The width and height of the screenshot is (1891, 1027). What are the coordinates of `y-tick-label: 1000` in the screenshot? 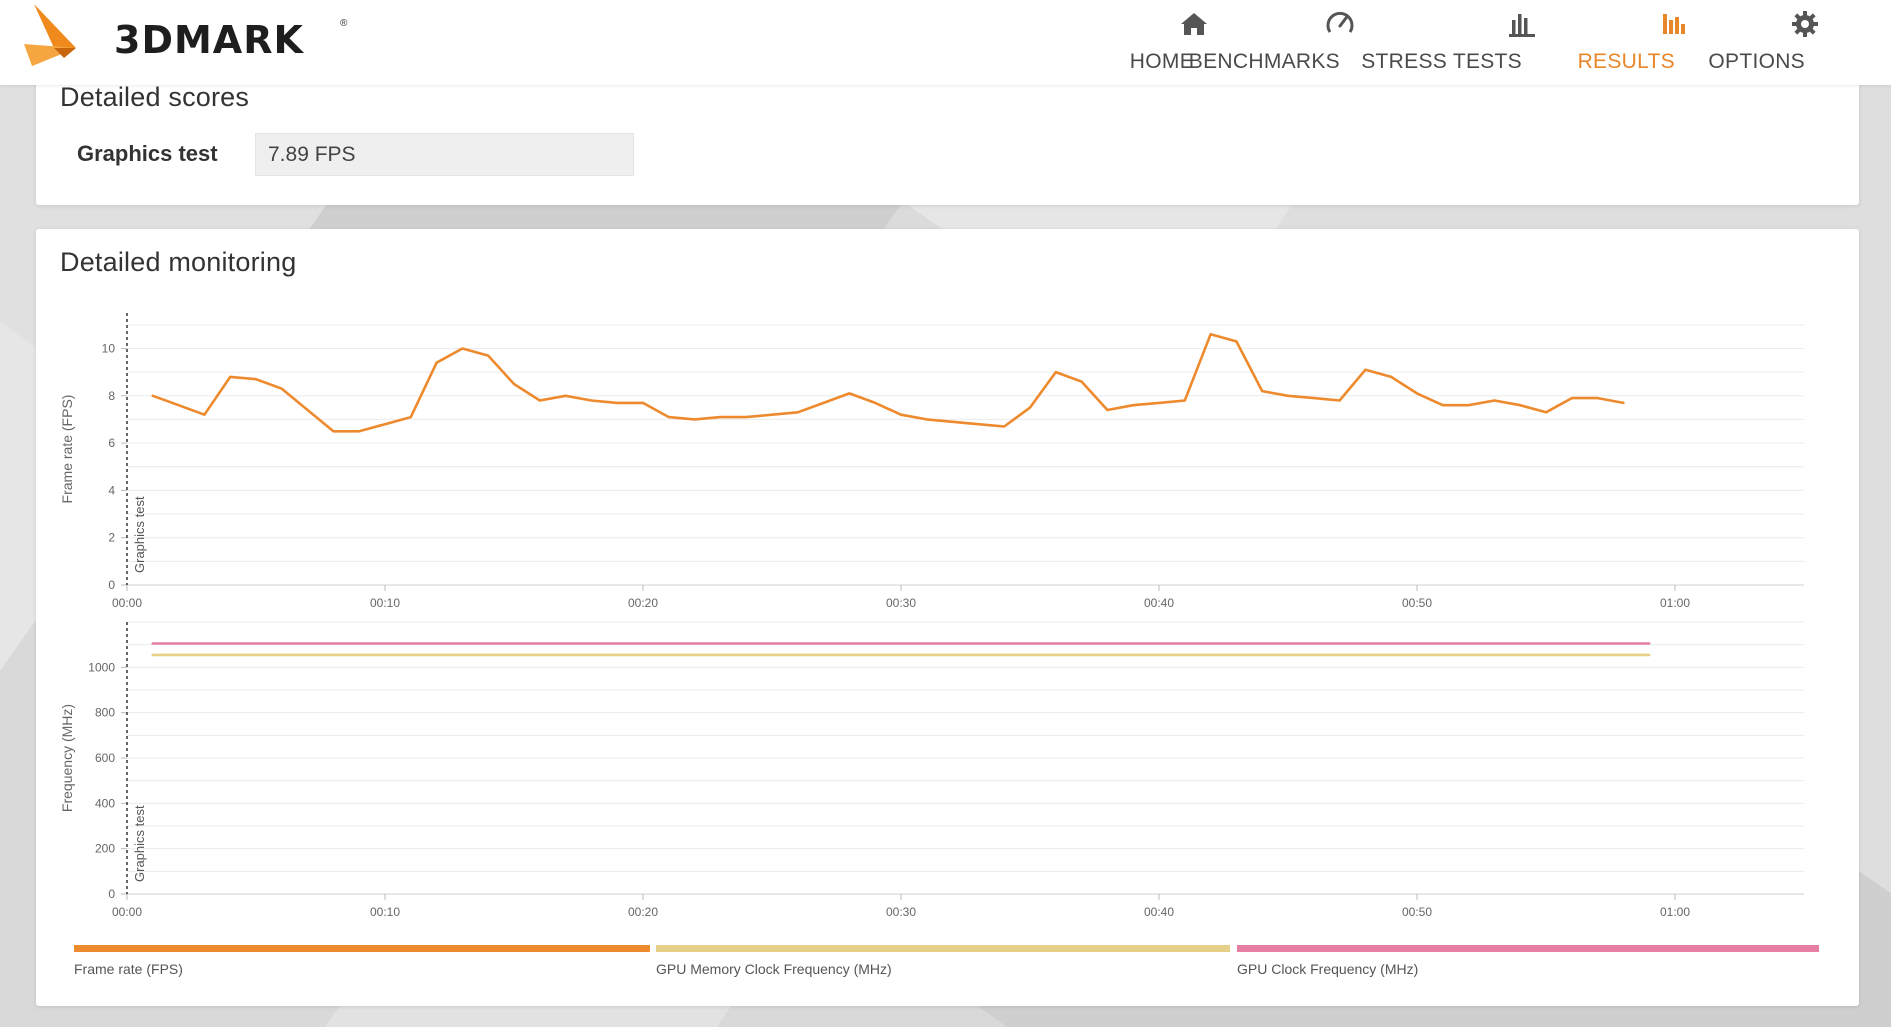 It's located at (101, 667).